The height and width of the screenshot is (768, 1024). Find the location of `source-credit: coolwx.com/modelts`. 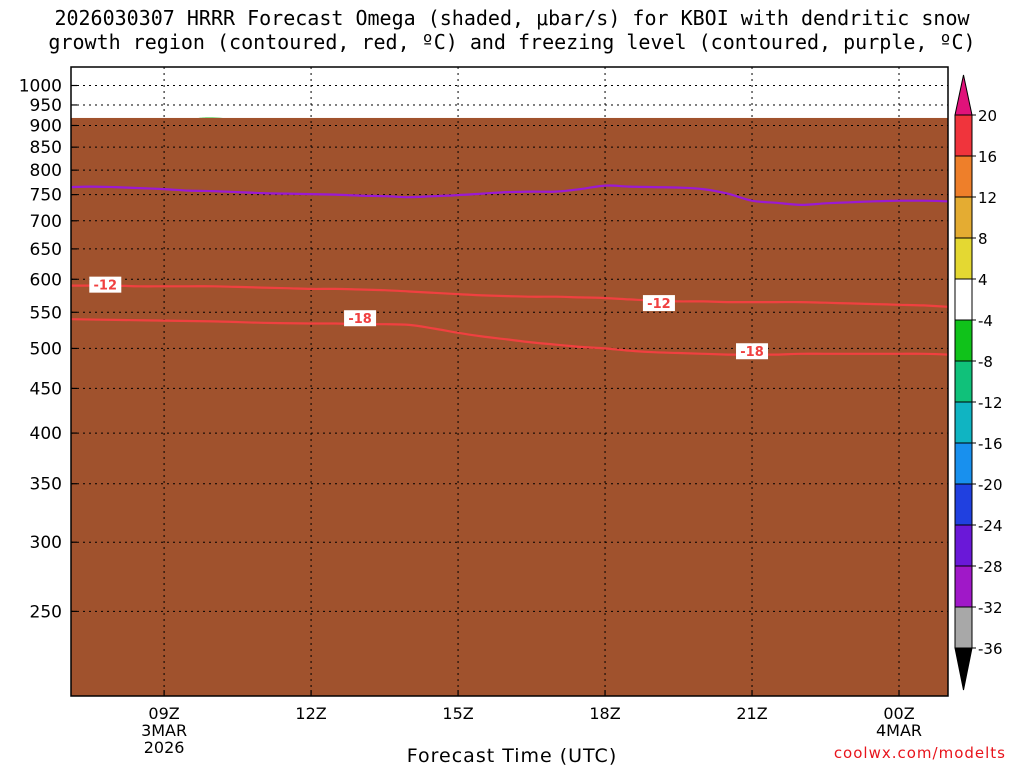

source-credit: coolwx.com/modelts is located at coordinates (919, 753).